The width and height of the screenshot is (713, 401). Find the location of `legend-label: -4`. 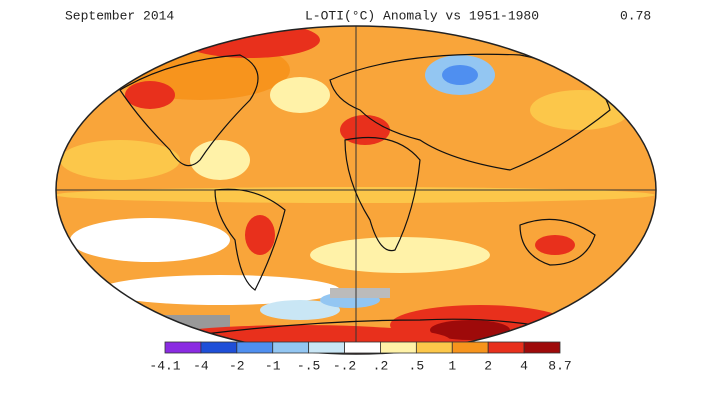

legend-label: -4 is located at coordinates (201, 365).